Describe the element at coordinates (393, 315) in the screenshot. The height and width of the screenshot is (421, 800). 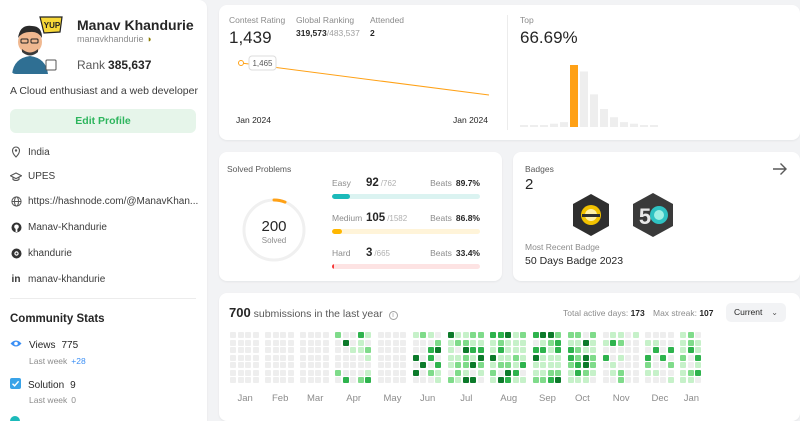
I see `info-icon: i` at that location.